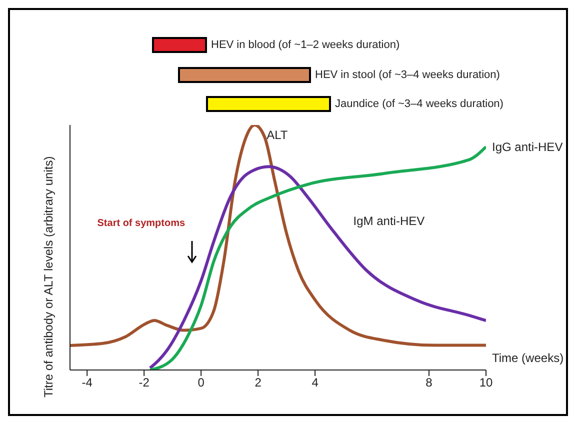 This screenshot has width=576, height=424. Describe the element at coordinates (315, 383) in the screenshot. I see `x-tick-label: 4` at that location.